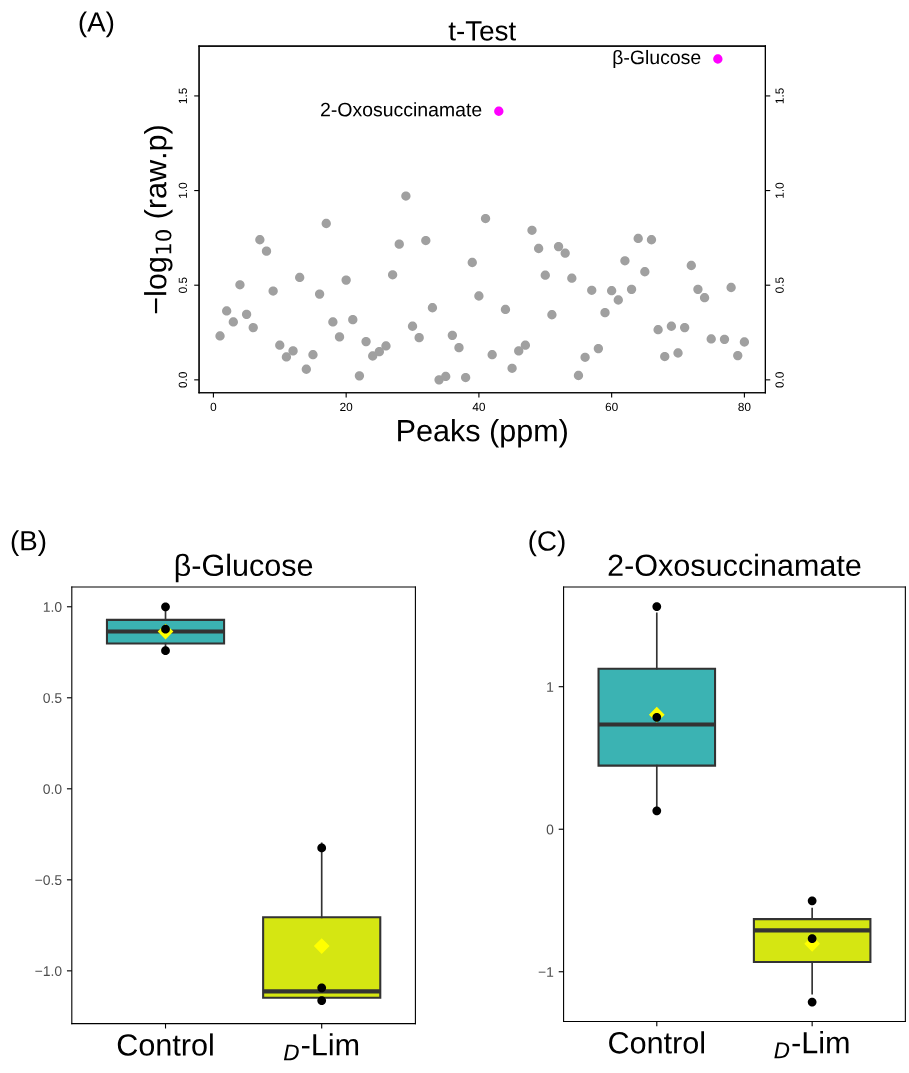 The height and width of the screenshot is (1073, 909). Describe the element at coordinates (346, 407) in the screenshot. I see `x-tick-label: 20` at that location.